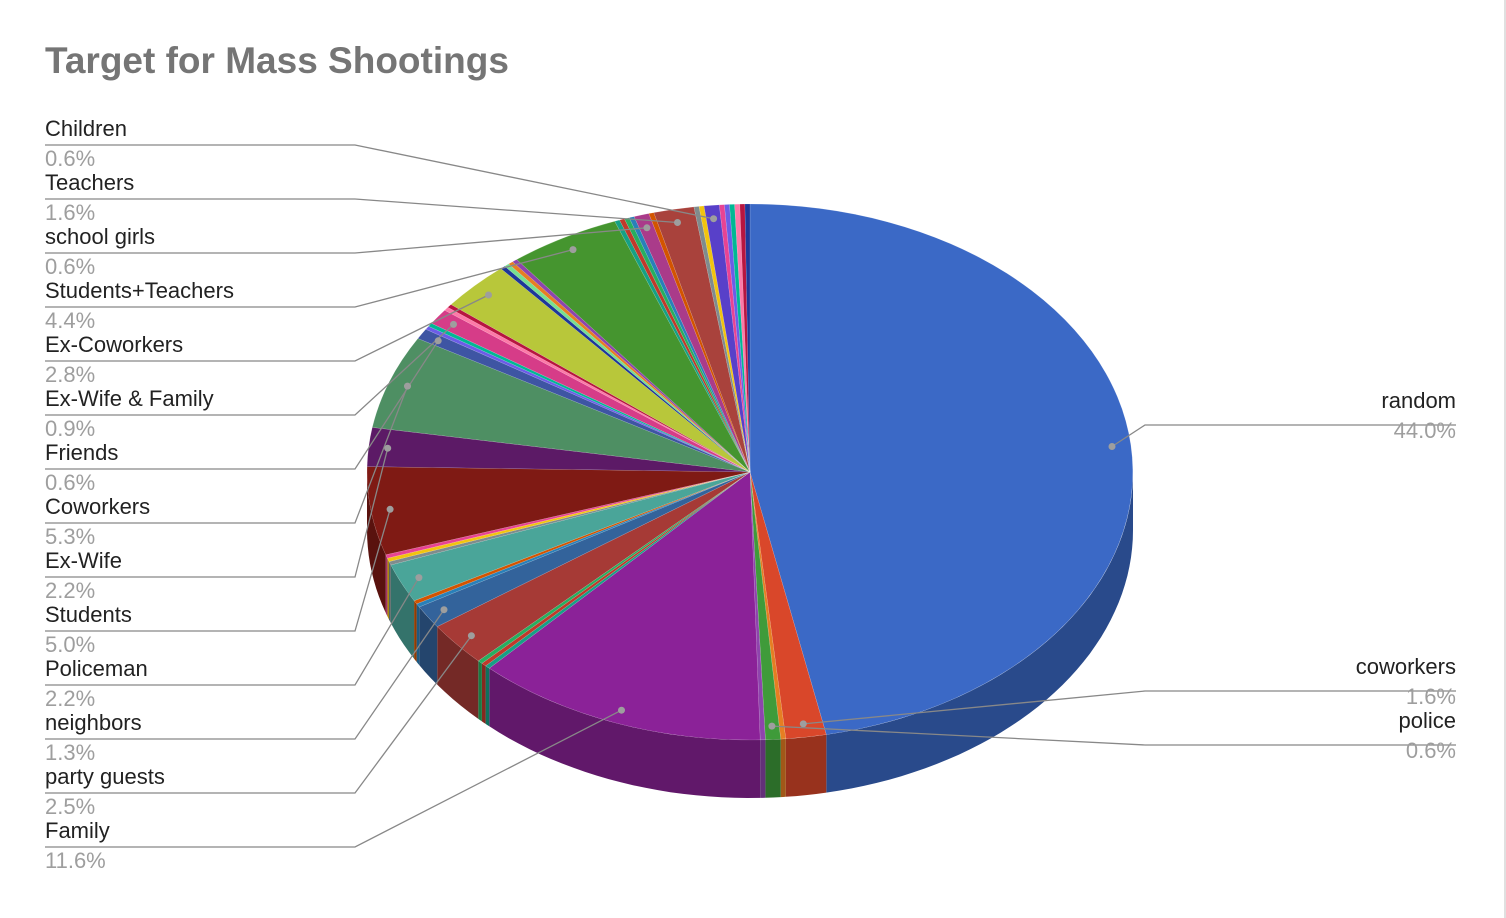  Describe the element at coordinates (1113, 735) in the screenshot. I see `leader-line-police` at that location.